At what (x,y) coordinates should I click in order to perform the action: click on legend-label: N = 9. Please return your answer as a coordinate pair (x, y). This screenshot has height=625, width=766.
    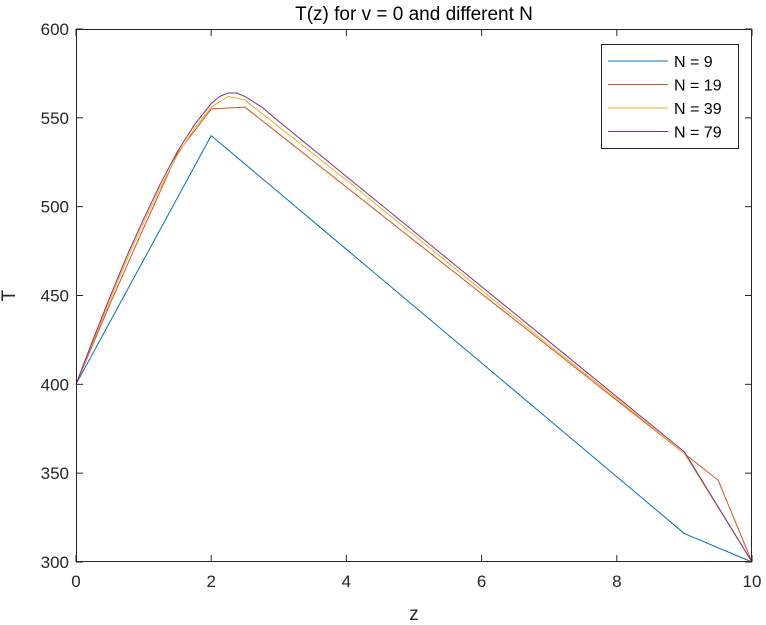
    Looking at the image, I should click on (693, 62).